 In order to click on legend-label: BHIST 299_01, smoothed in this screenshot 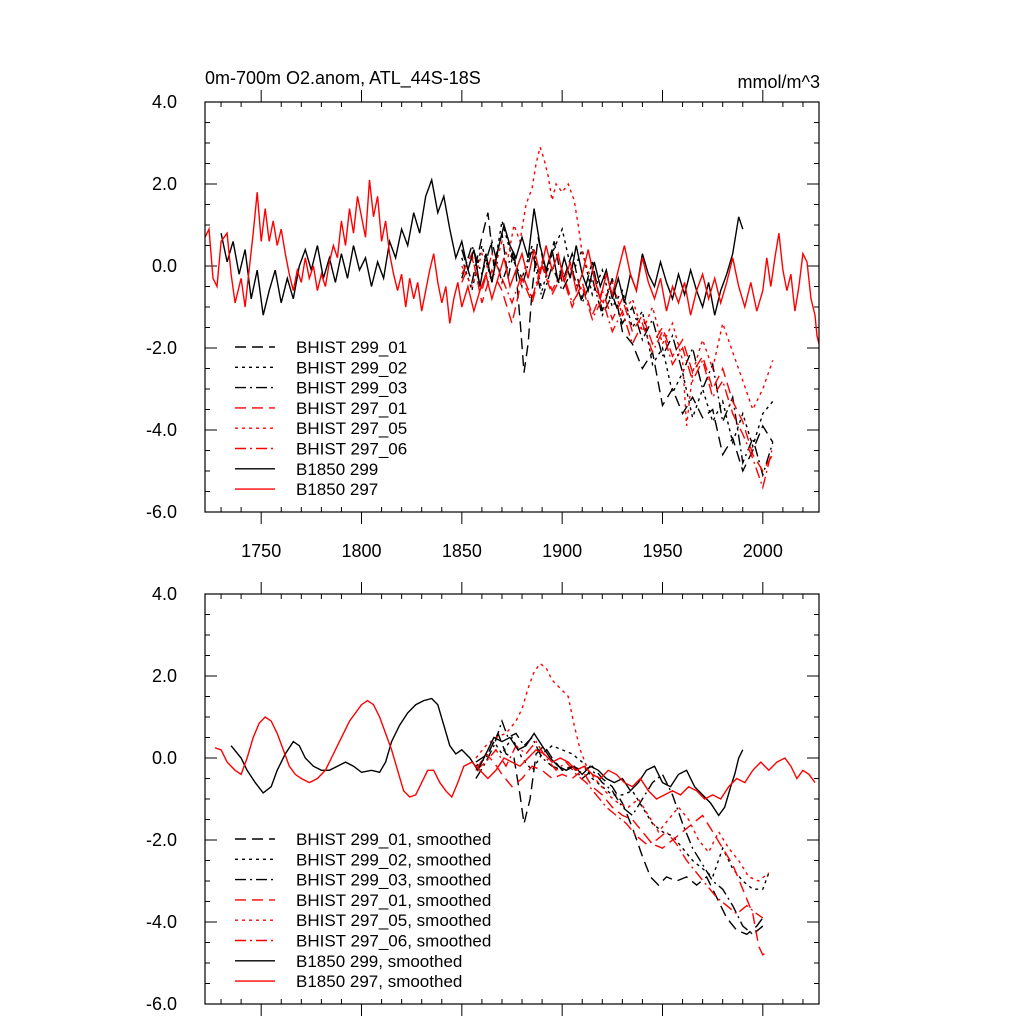, I will do `click(393, 839)`.